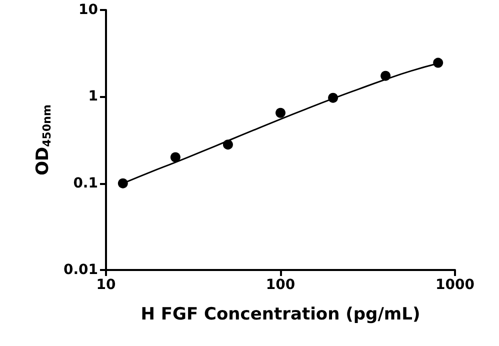  I want to click on x-tick-label: 10, so click(106, 285).